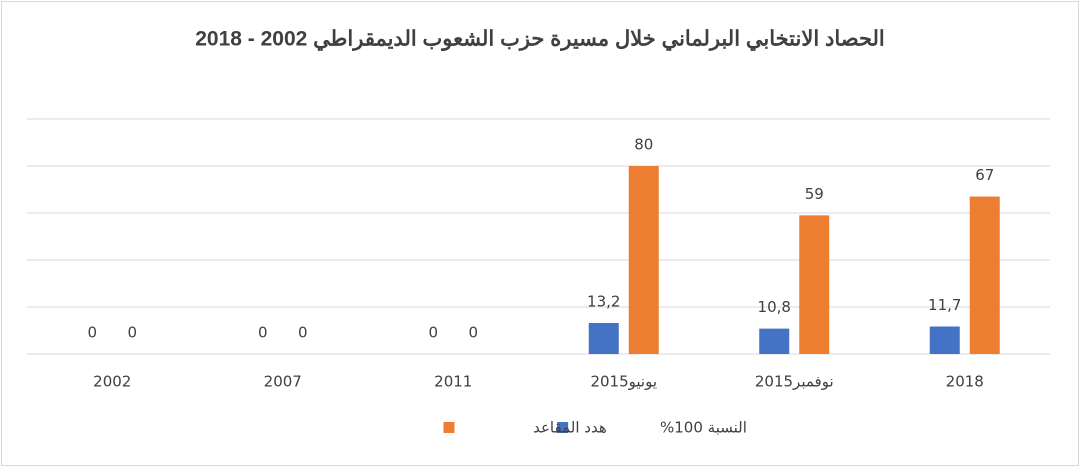 The image size is (1080, 467). Describe the element at coordinates (453, 382) in the screenshot. I see `x-tick-label: 2011` at that location.